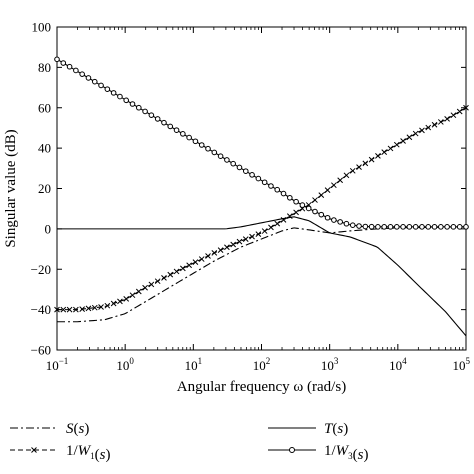 This screenshot has height=474, width=474. What do you see at coordinates (88, 453) in the screenshot?
I see `legend-label: 1/W1(s)` at bounding box center [88, 453].